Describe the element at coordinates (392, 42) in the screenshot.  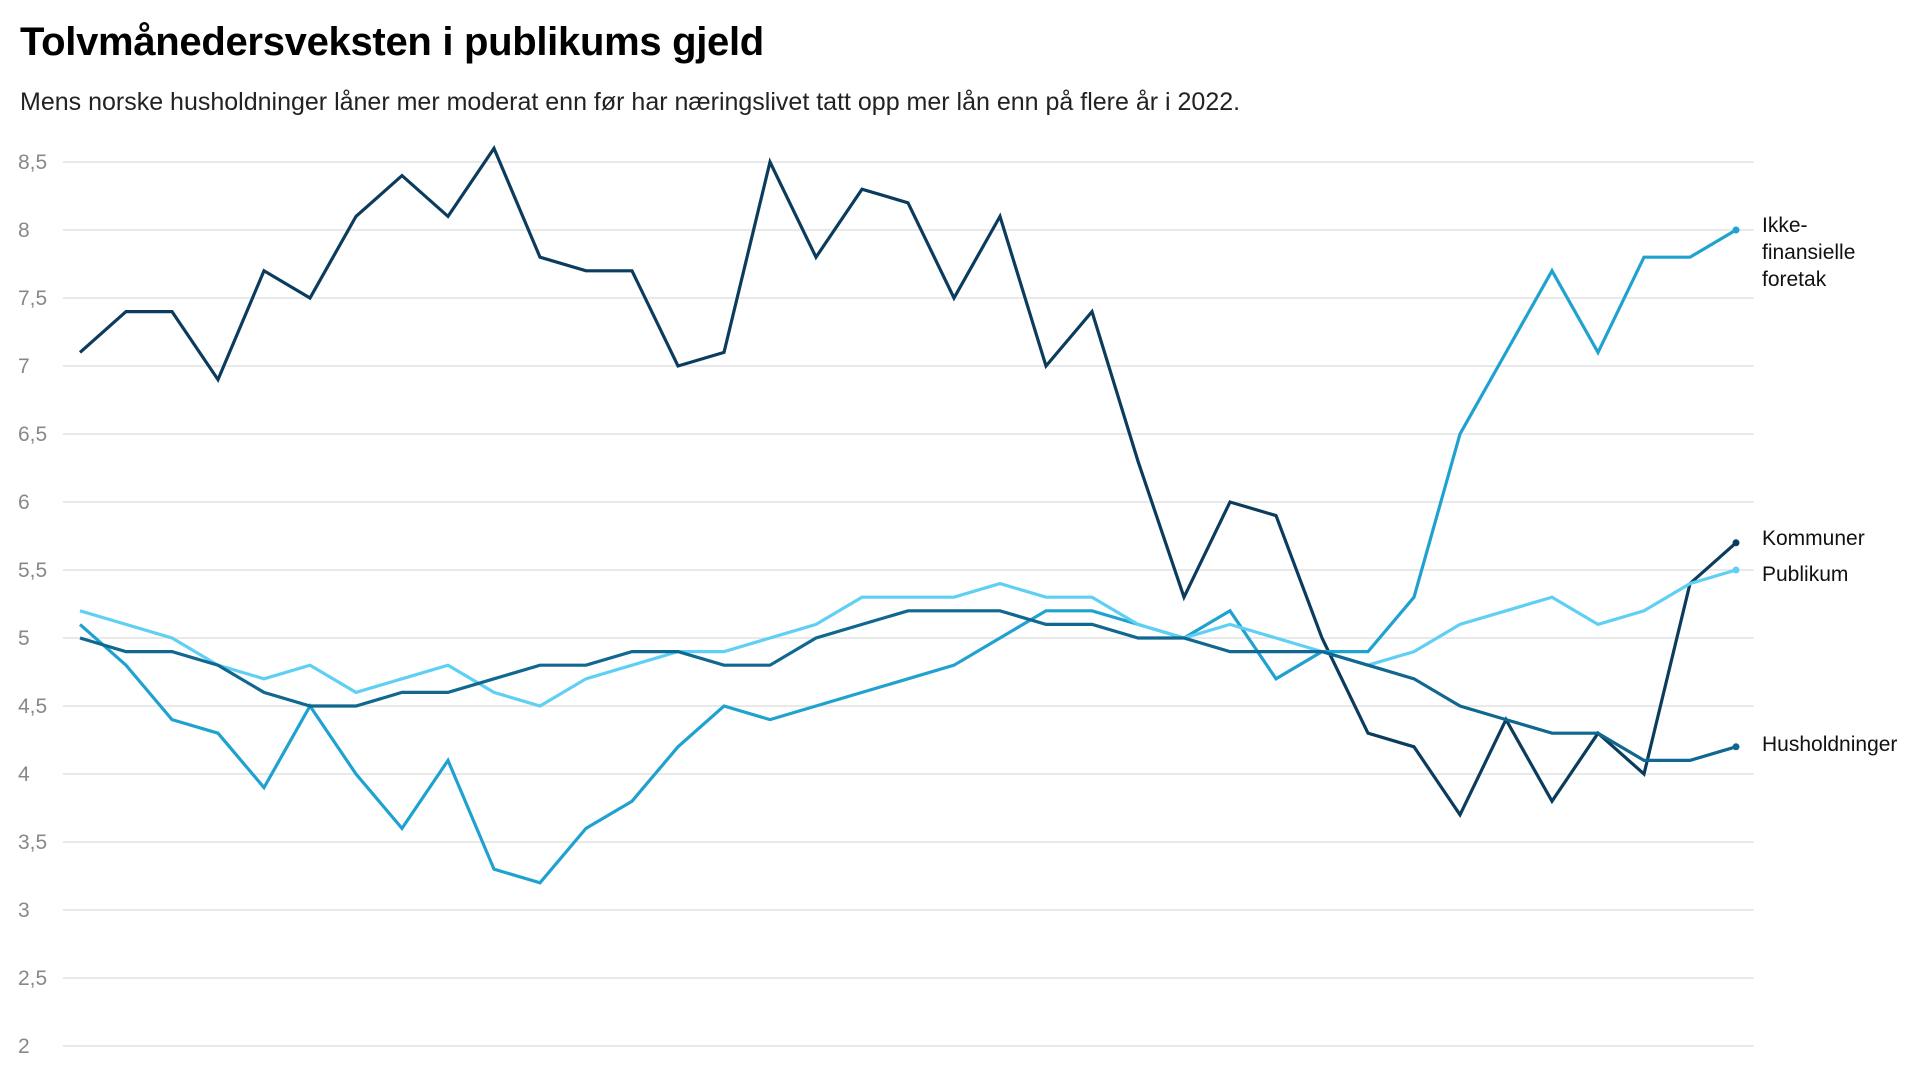
I see `chart-title: Tolvmånedersveksten i publikums gjeld` at that location.